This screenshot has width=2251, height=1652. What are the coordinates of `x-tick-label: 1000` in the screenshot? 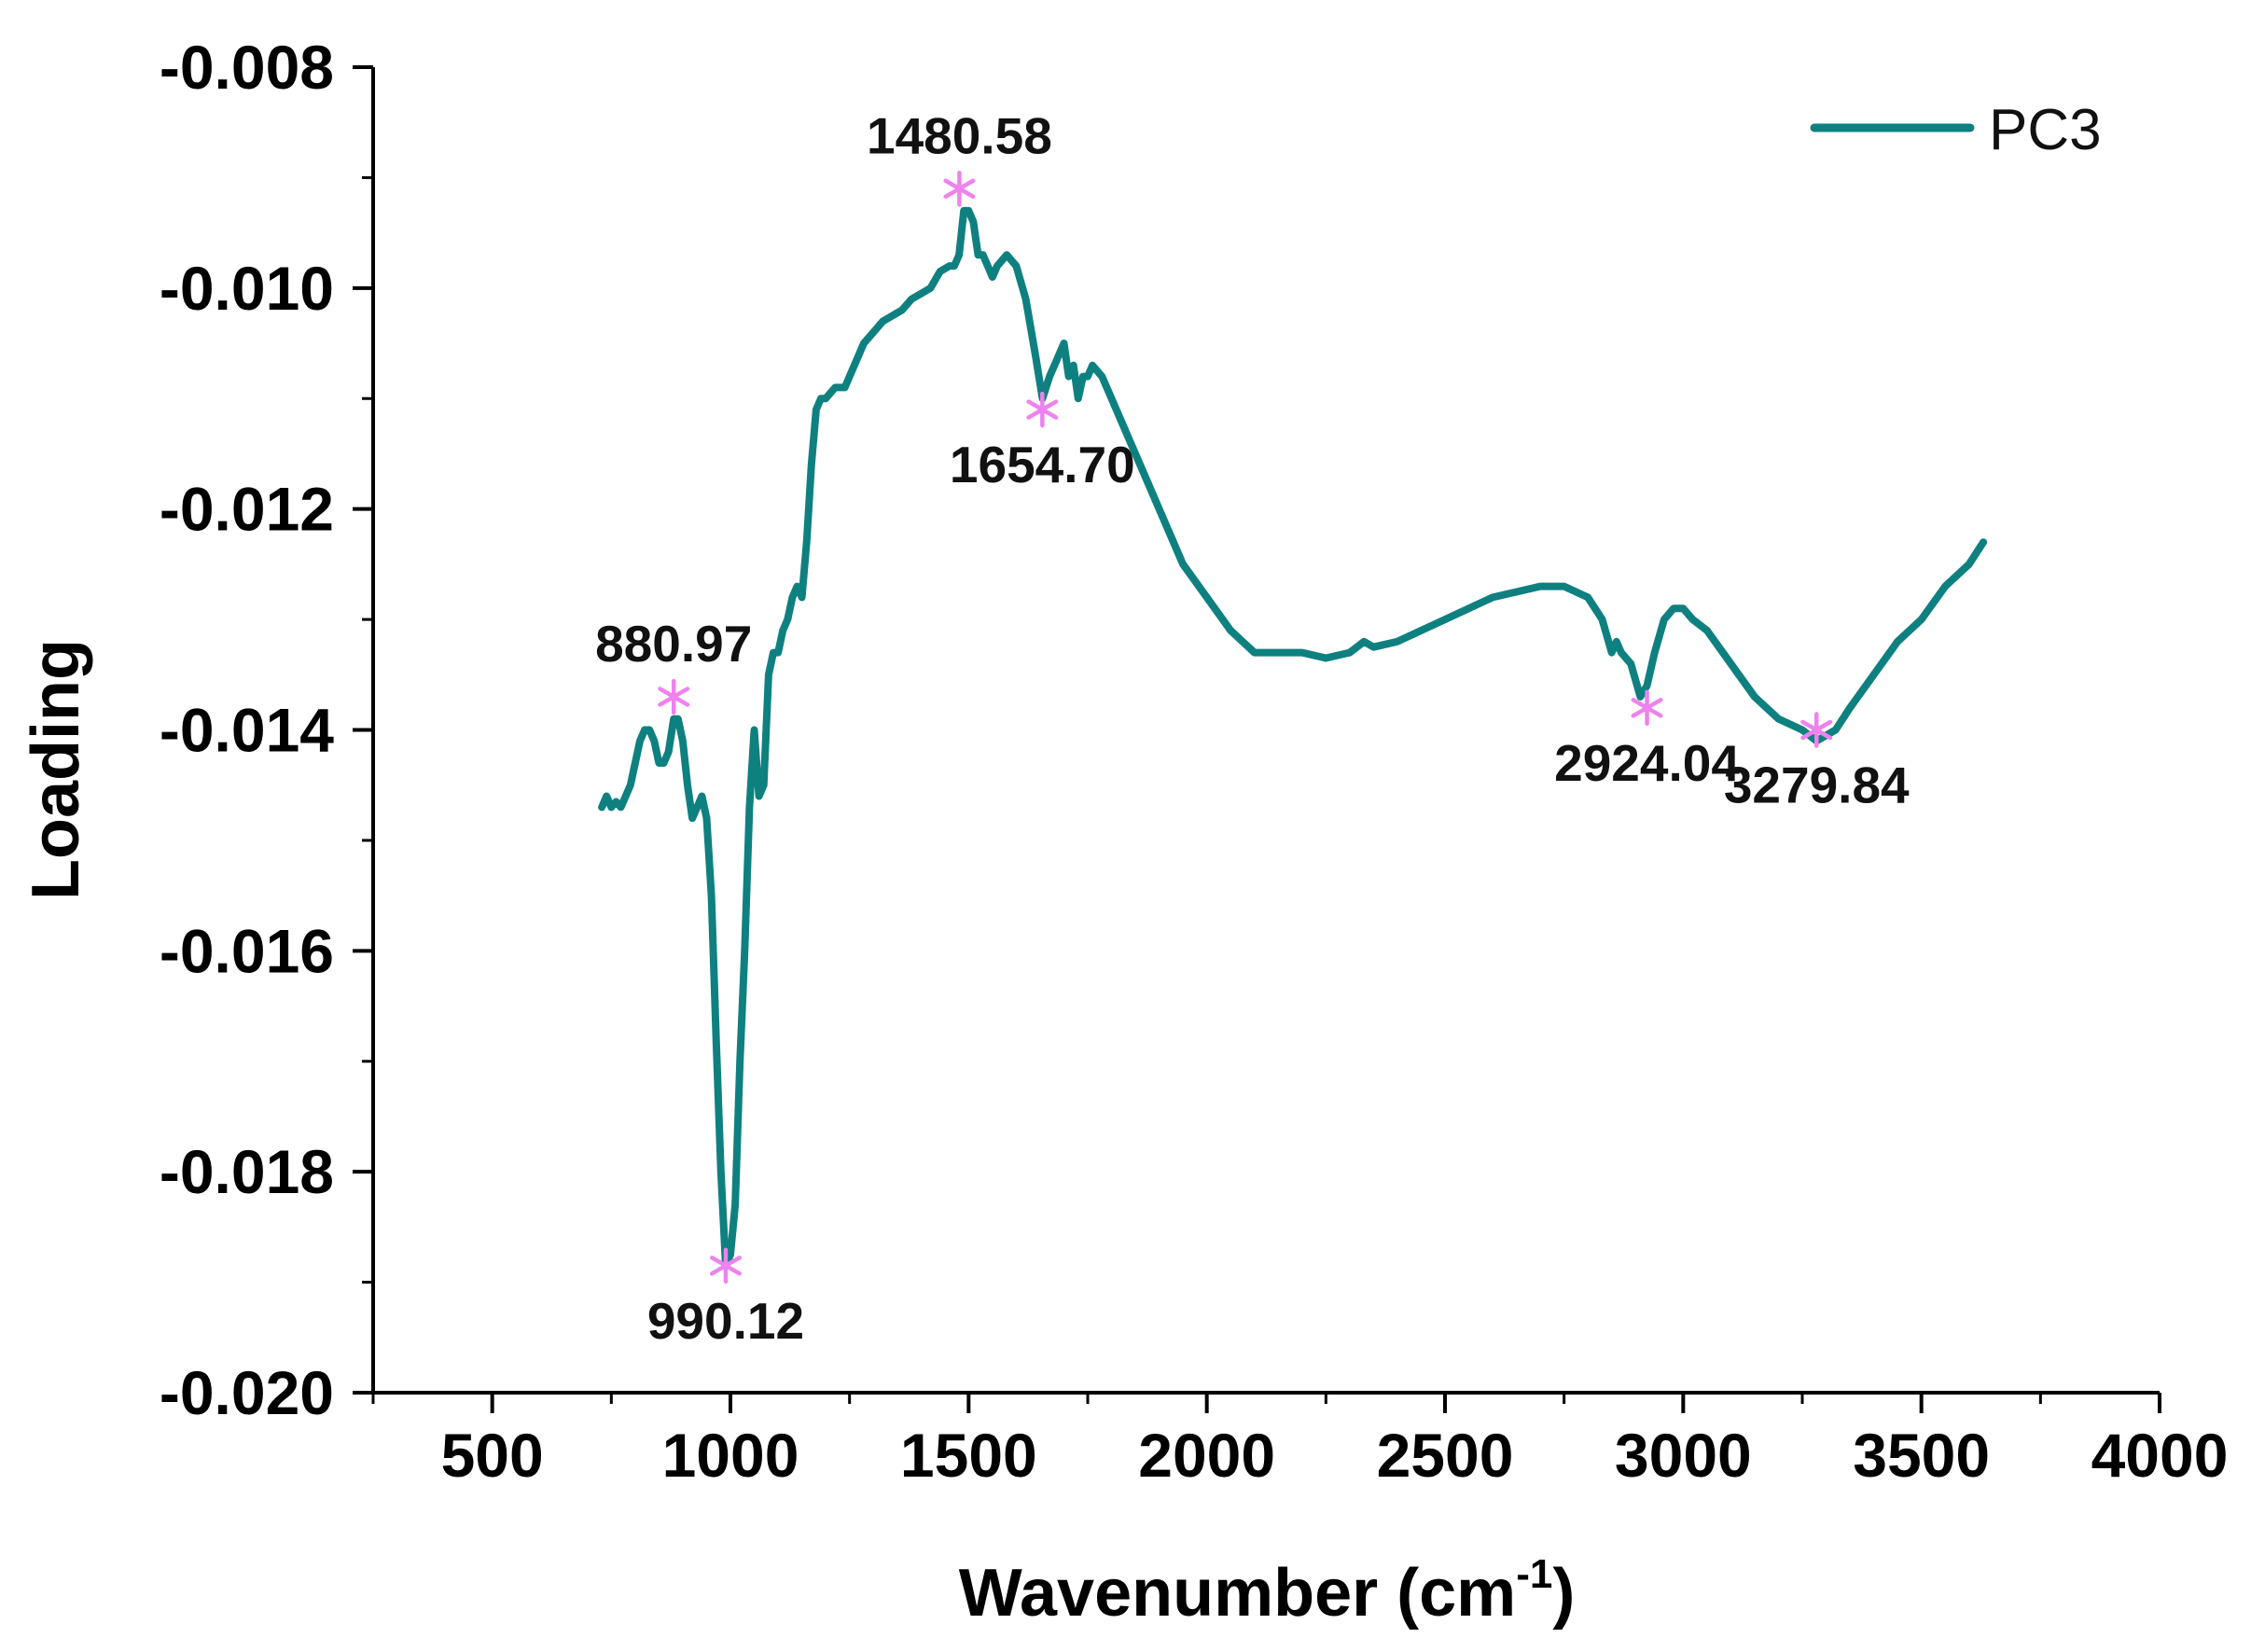 It's located at (730, 1455).